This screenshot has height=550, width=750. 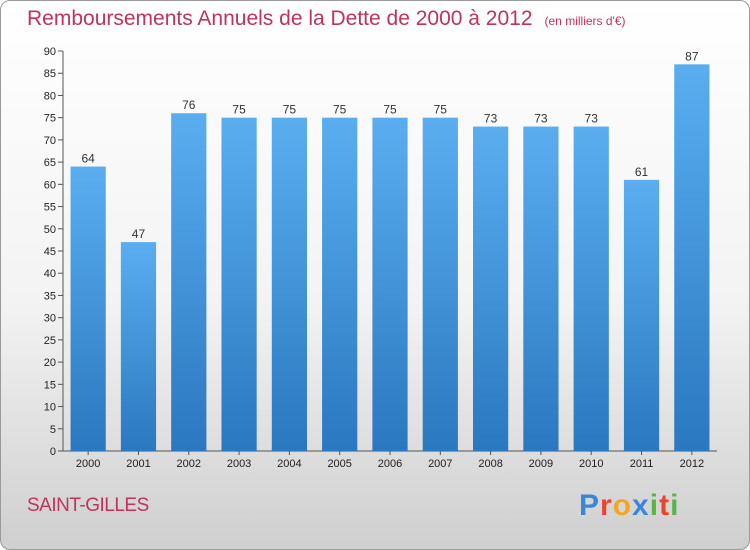 I want to click on value-label-2000: 64, so click(x=88, y=159).